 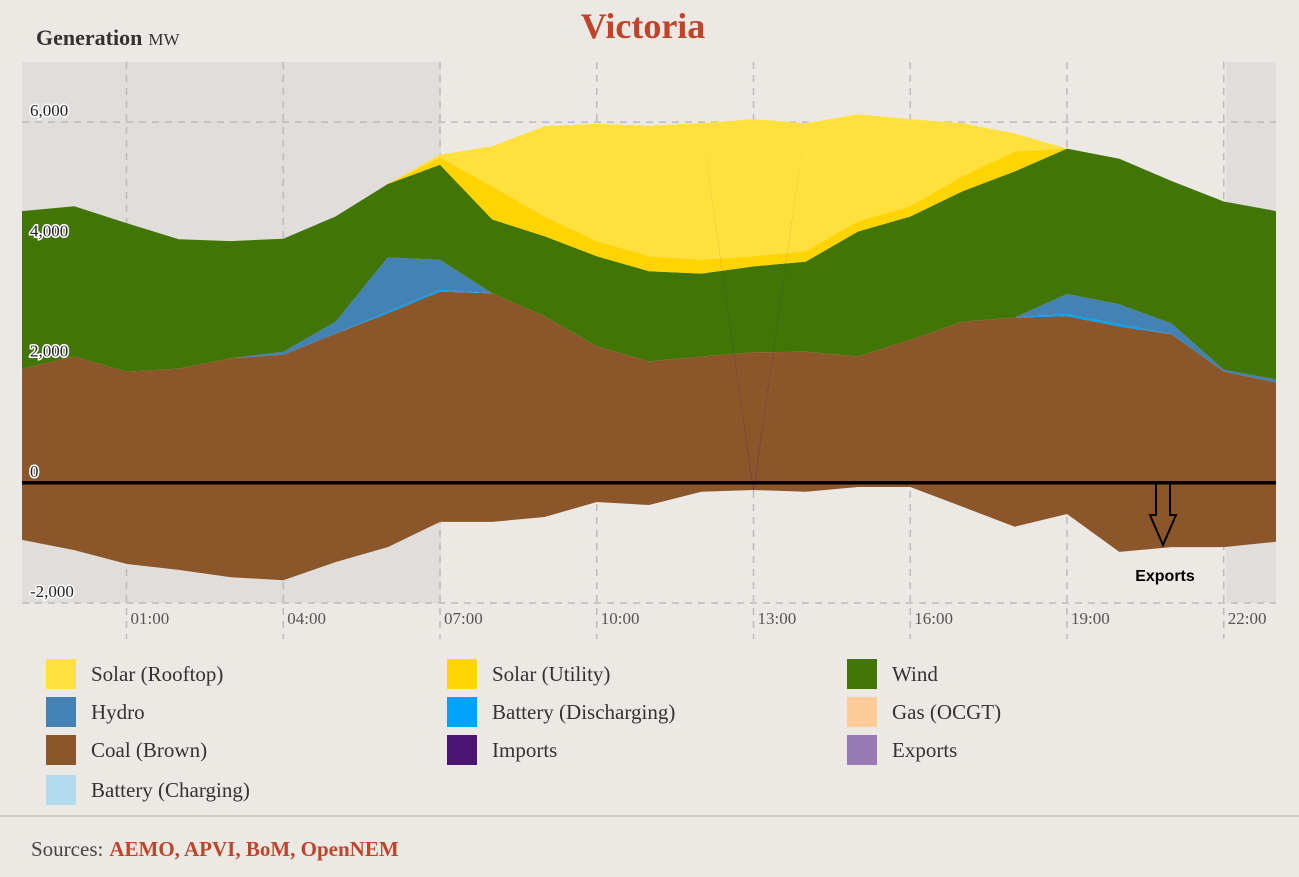 What do you see at coordinates (49, 110) in the screenshot?
I see `y-tick-label: 6,000` at bounding box center [49, 110].